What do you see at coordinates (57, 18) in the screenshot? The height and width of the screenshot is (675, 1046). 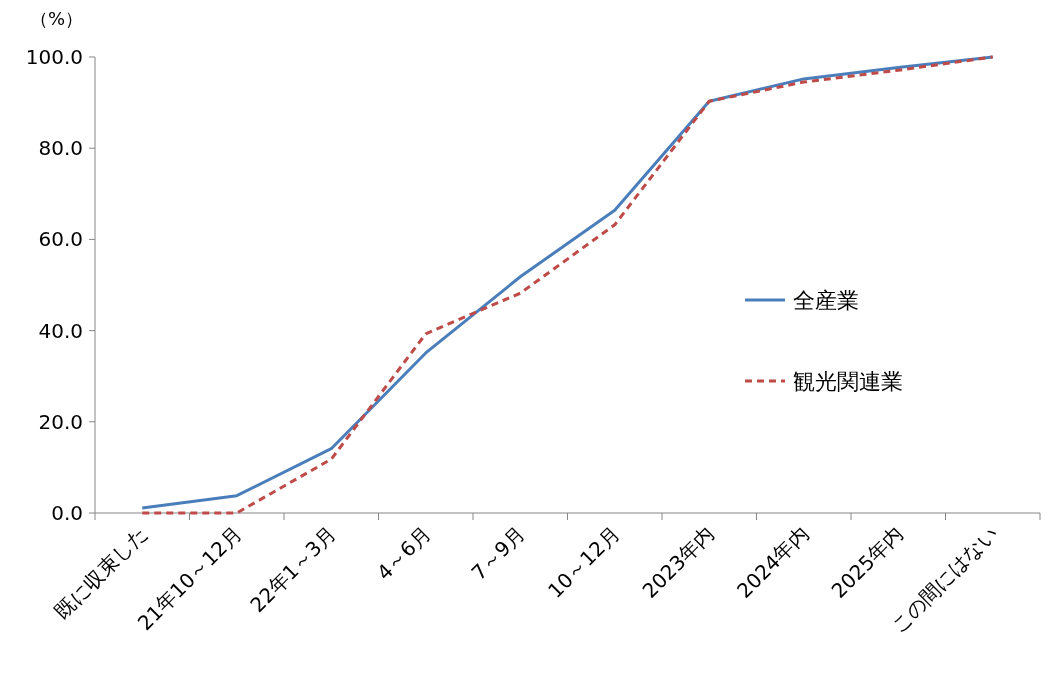 I see `y-axis-title: （%）` at bounding box center [57, 18].